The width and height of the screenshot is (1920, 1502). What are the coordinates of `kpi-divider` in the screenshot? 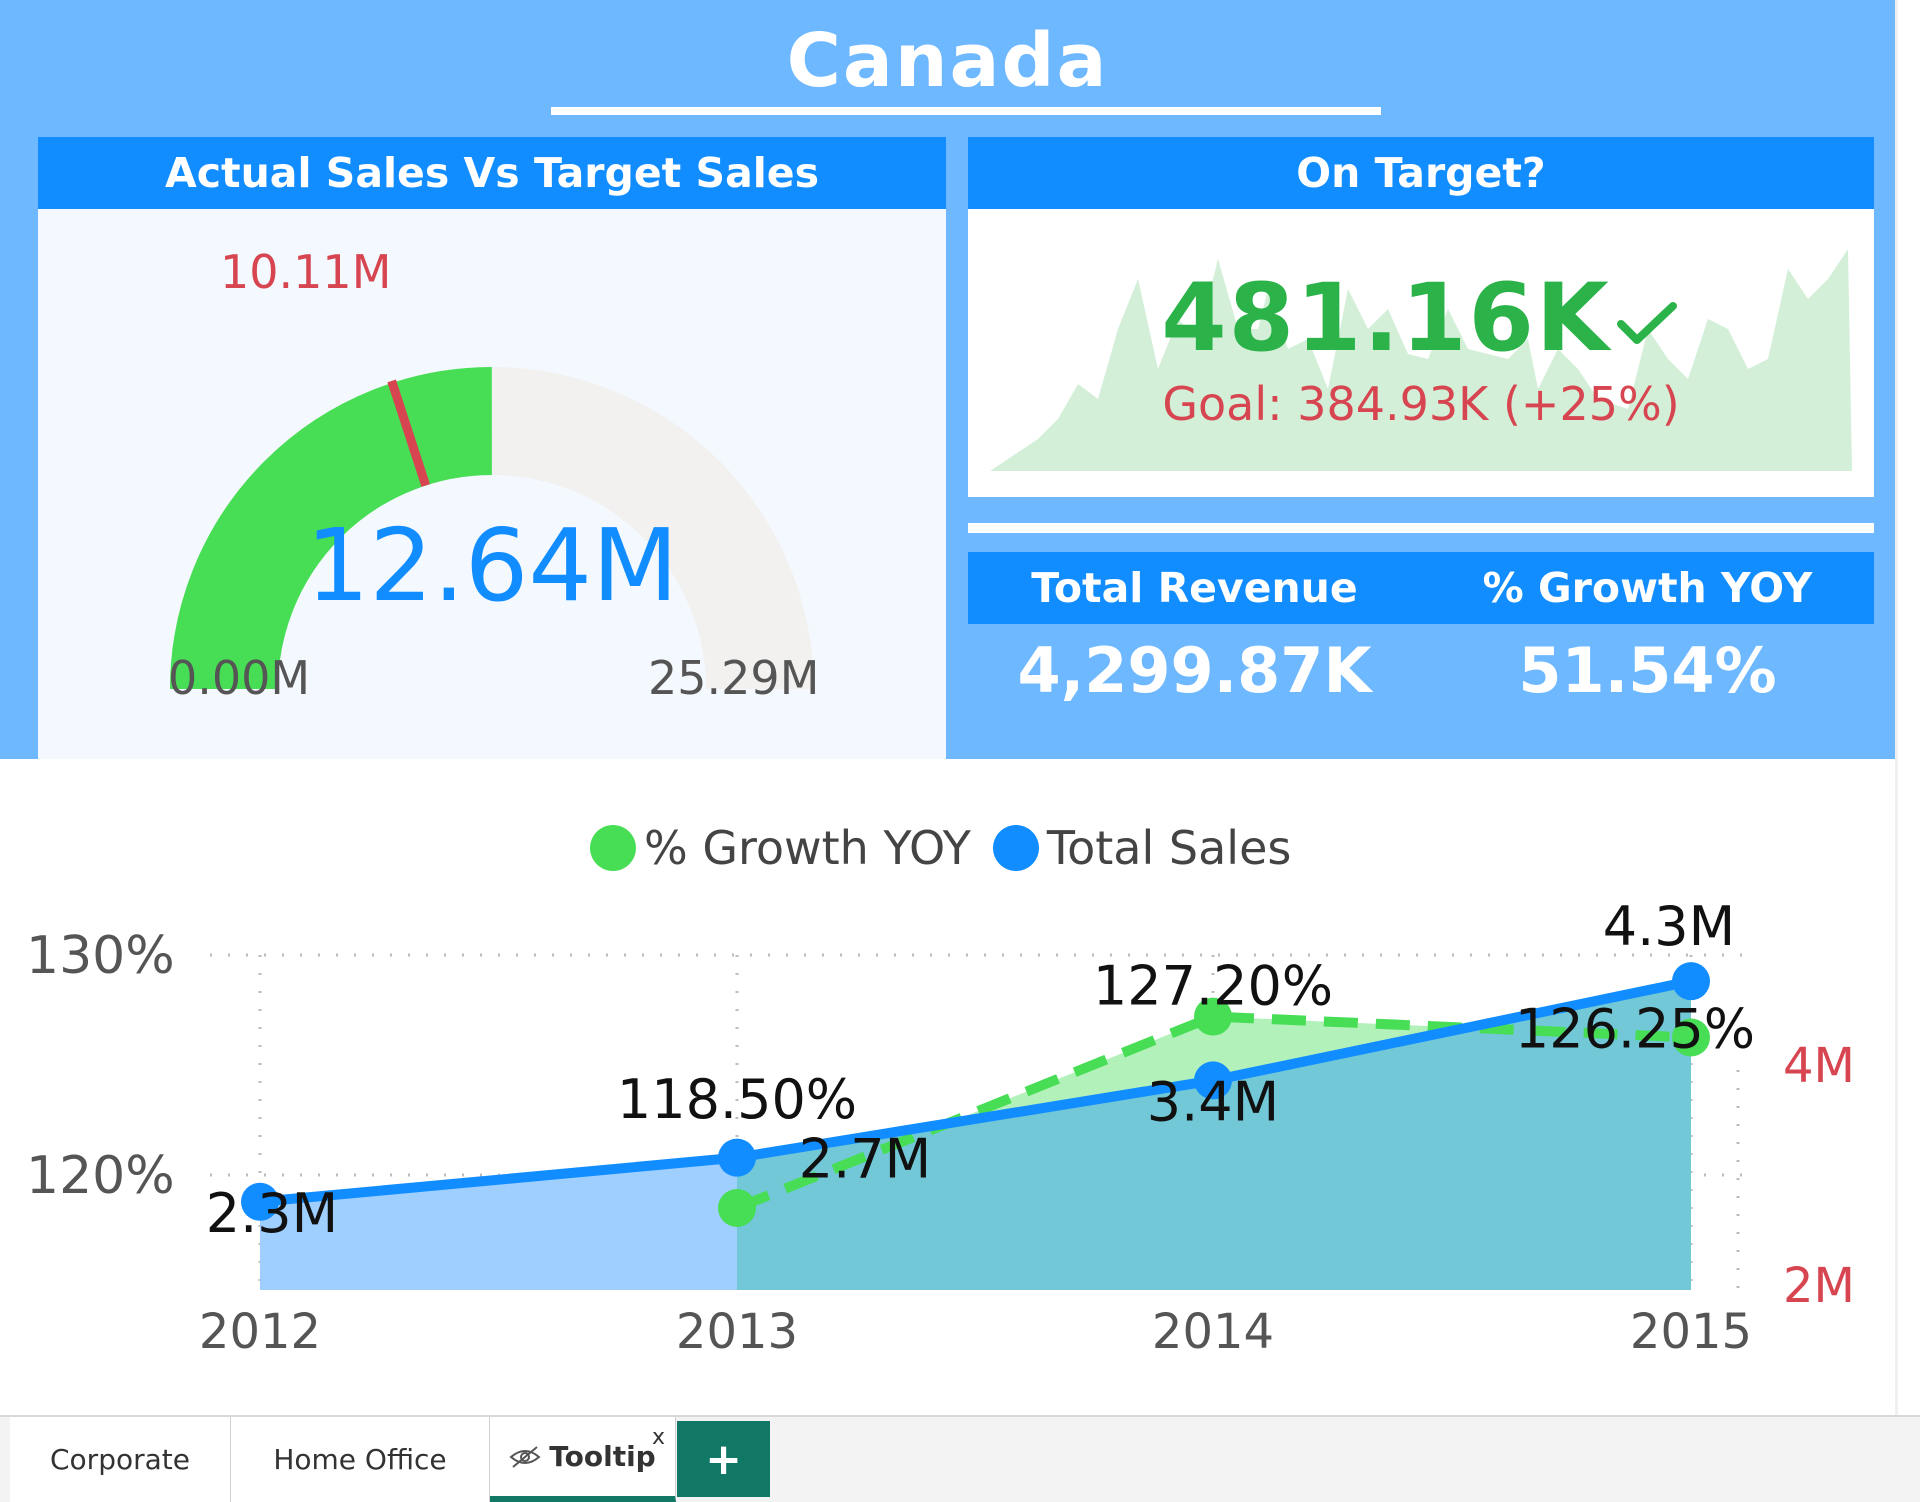 It's located at (1421, 528).